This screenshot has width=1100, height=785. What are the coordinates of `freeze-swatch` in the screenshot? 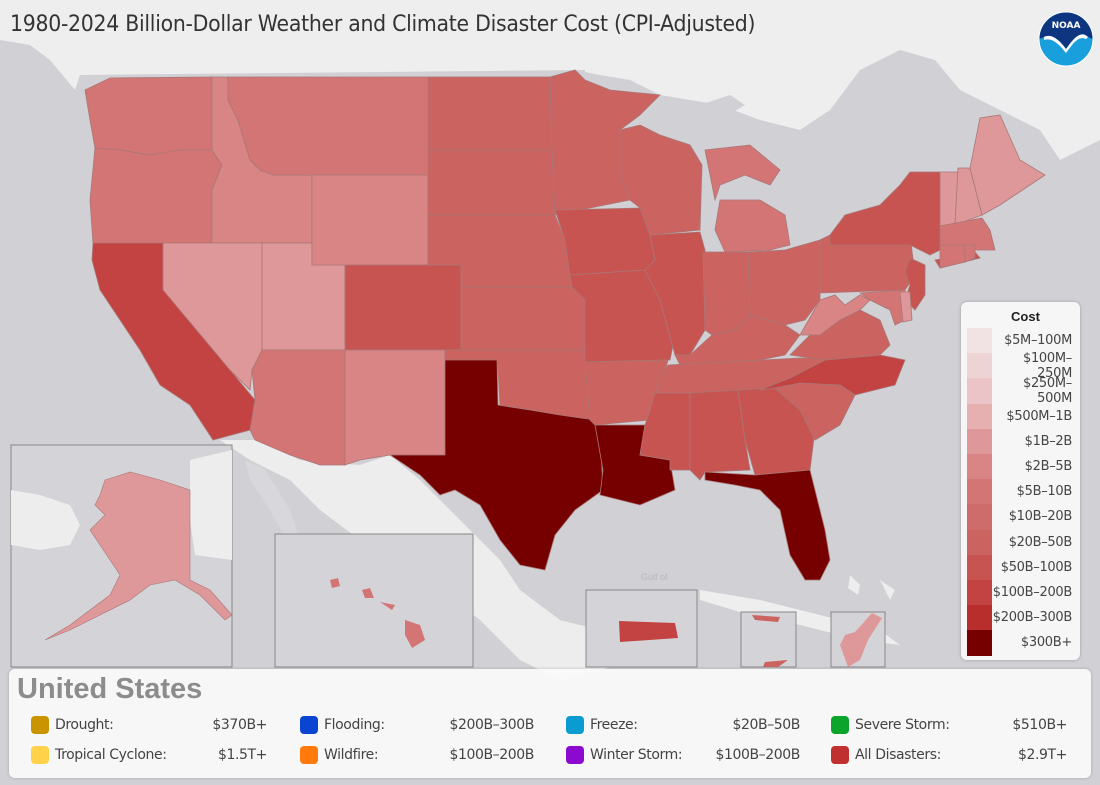 It's located at (575, 725).